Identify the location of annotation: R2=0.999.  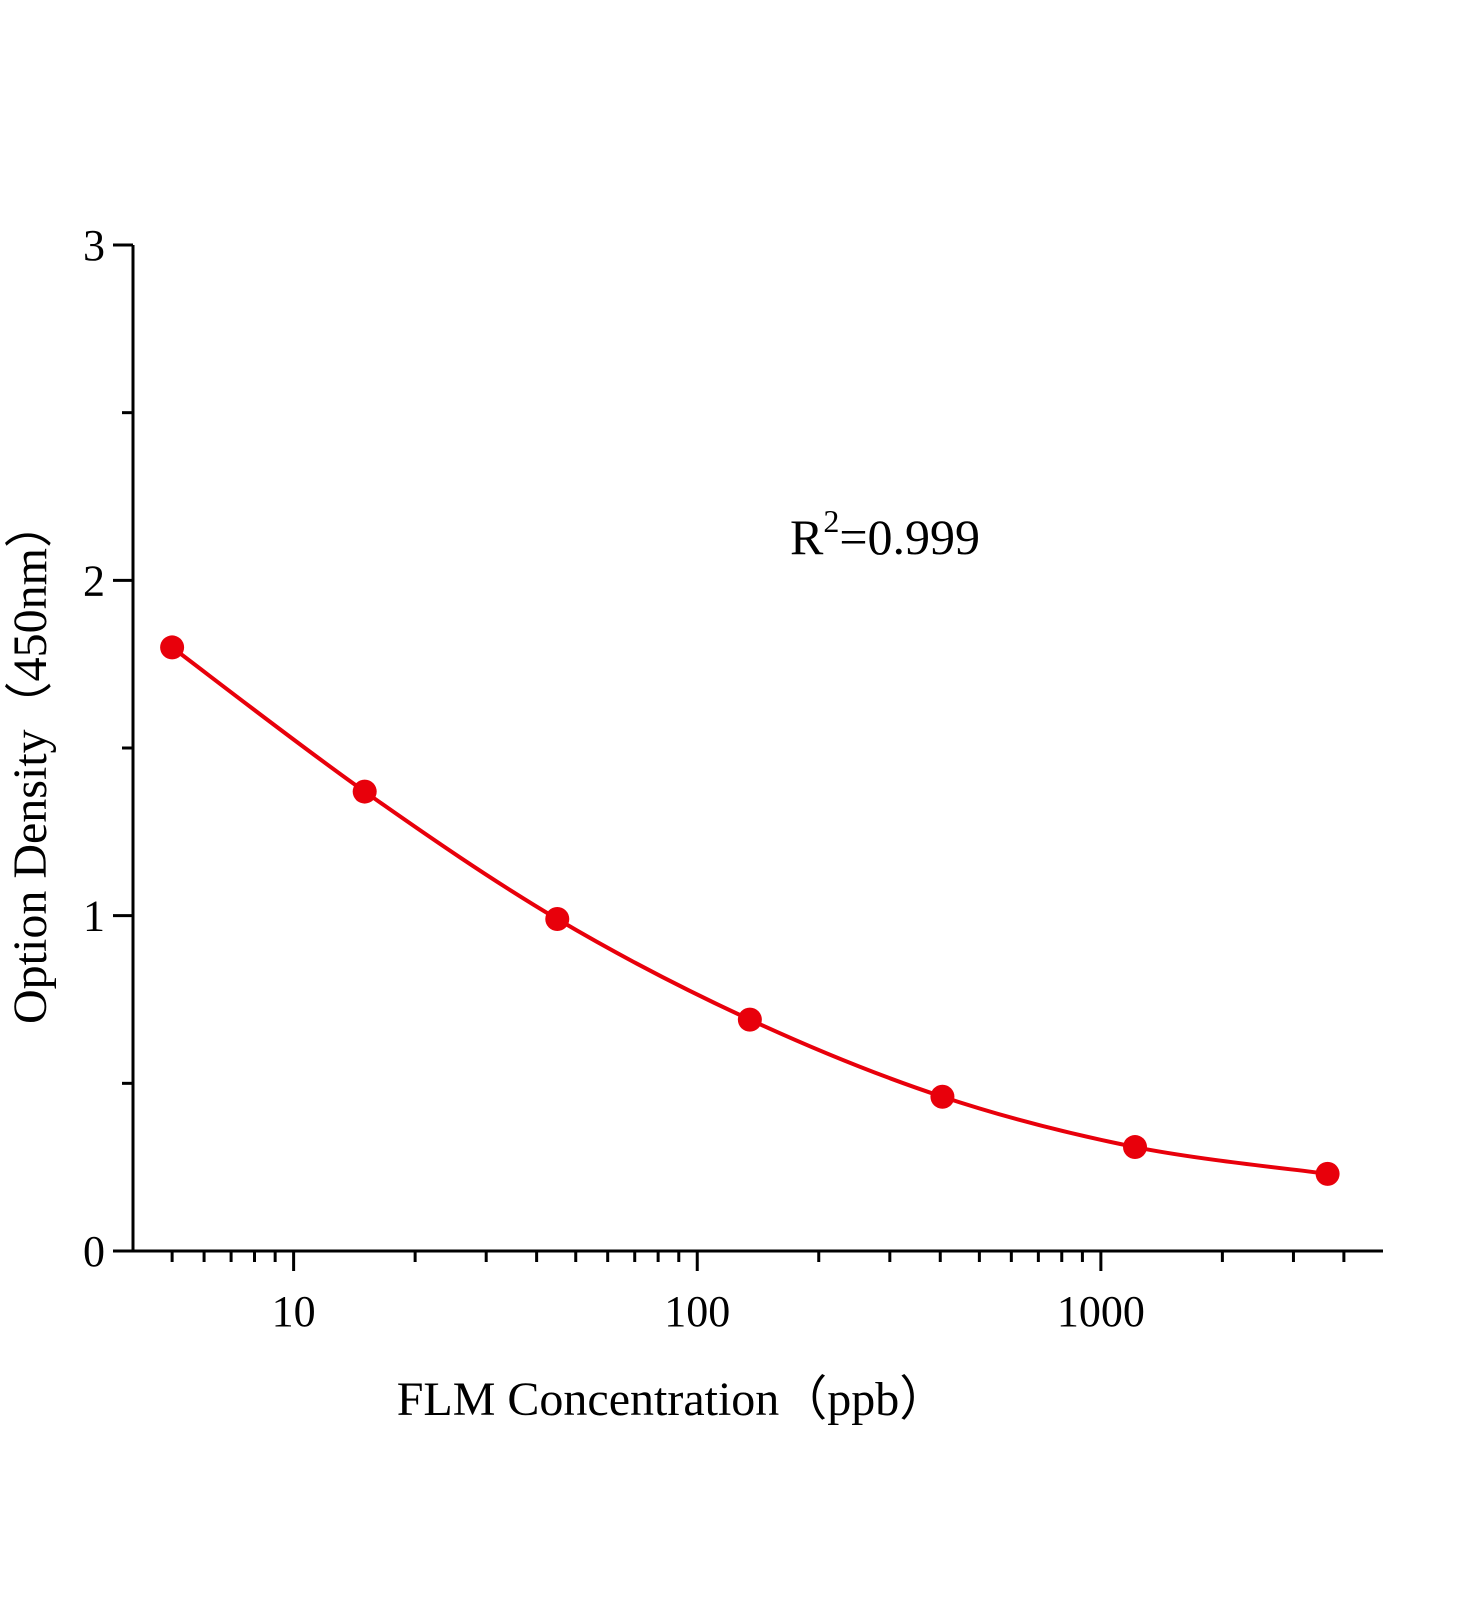
(885, 534).